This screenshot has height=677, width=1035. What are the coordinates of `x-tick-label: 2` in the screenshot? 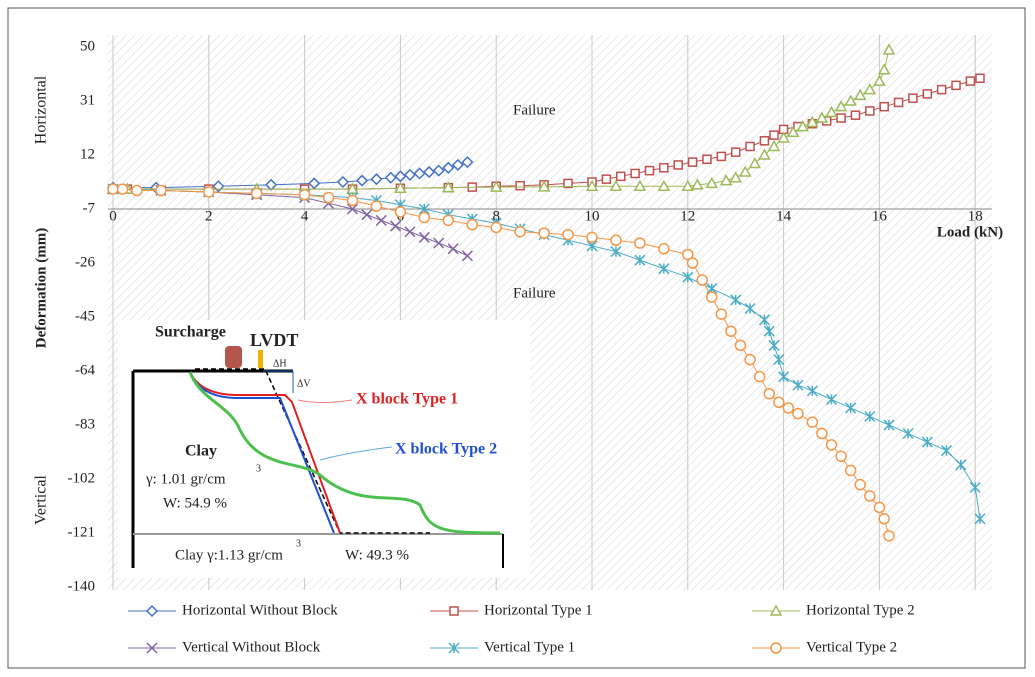 It's located at (209, 216).